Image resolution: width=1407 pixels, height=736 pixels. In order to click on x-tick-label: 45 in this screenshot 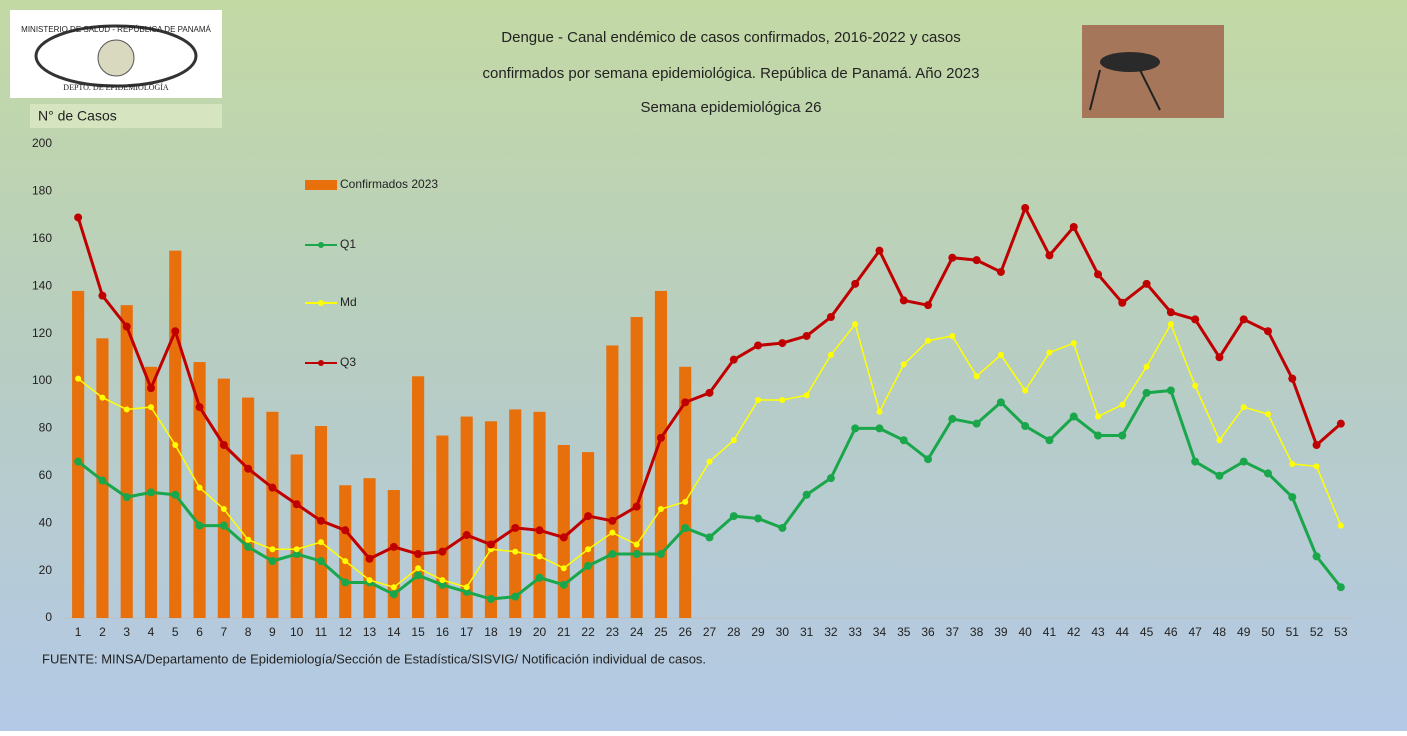, I will do `click(1147, 632)`.